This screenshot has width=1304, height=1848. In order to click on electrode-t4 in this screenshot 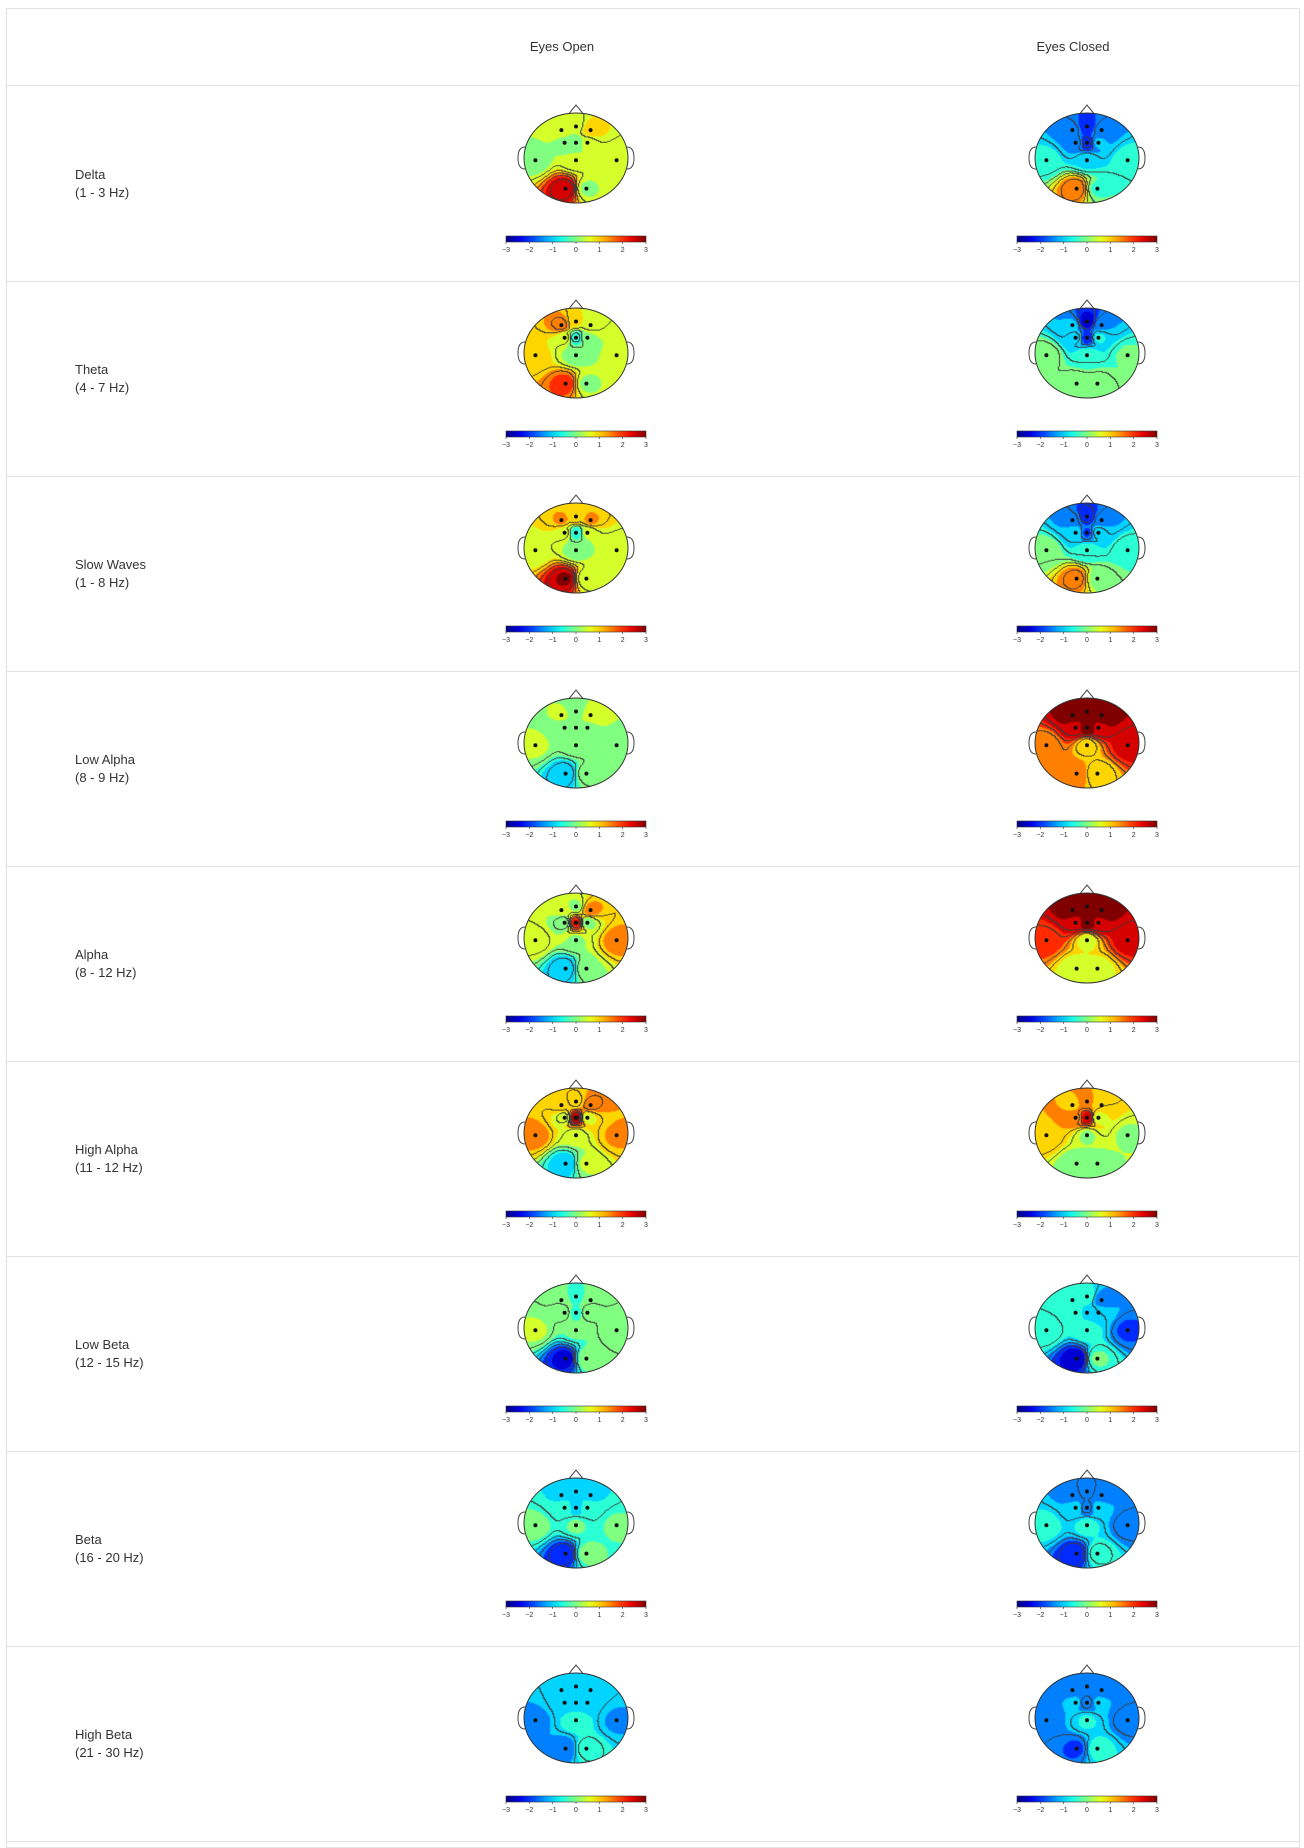, I will do `click(616, 1330)`.